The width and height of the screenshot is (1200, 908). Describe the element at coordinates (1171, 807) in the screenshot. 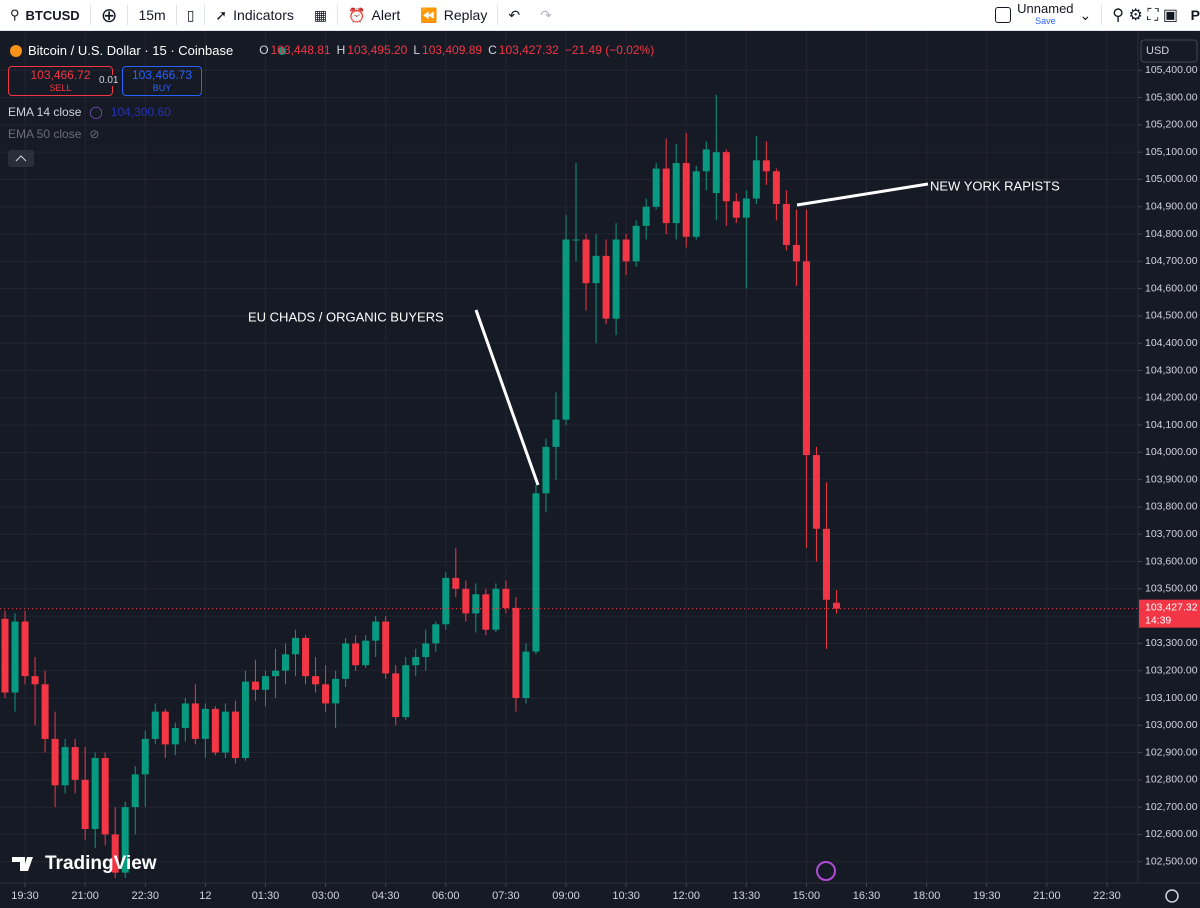

I see `y-tick-label: 102,700.00` at that location.